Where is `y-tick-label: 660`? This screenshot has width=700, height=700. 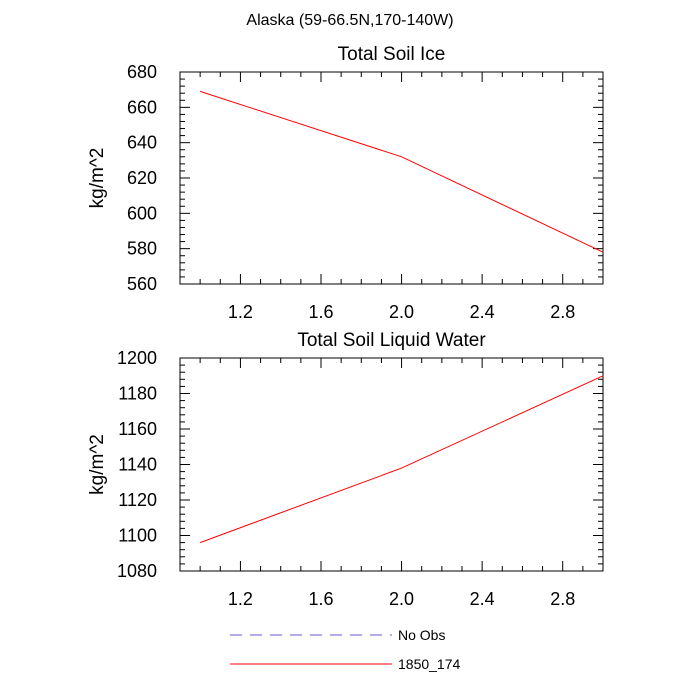
y-tick-label: 660 is located at coordinates (142, 107).